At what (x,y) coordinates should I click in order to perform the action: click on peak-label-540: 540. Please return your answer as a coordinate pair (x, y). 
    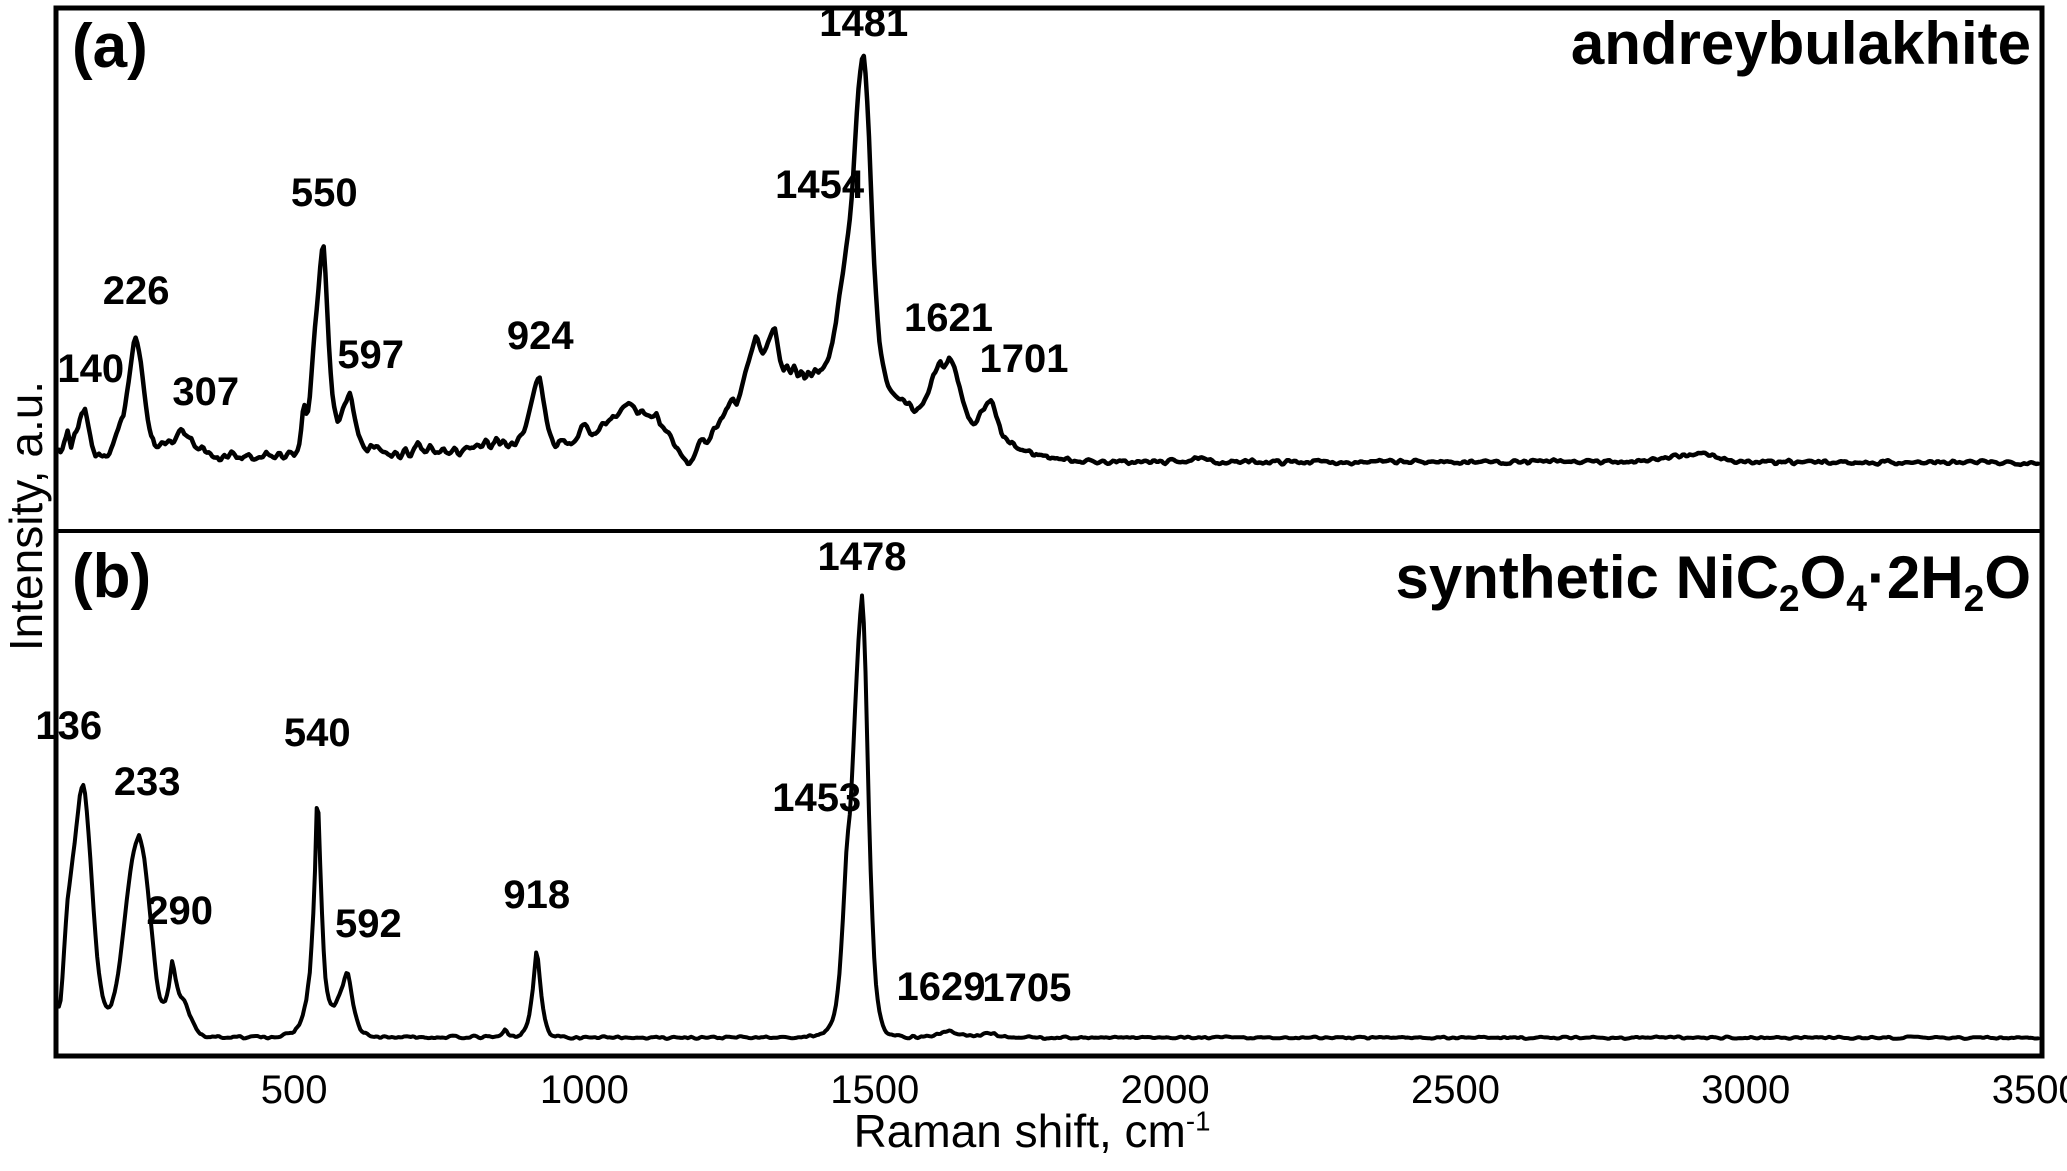
    Looking at the image, I should click on (317, 733).